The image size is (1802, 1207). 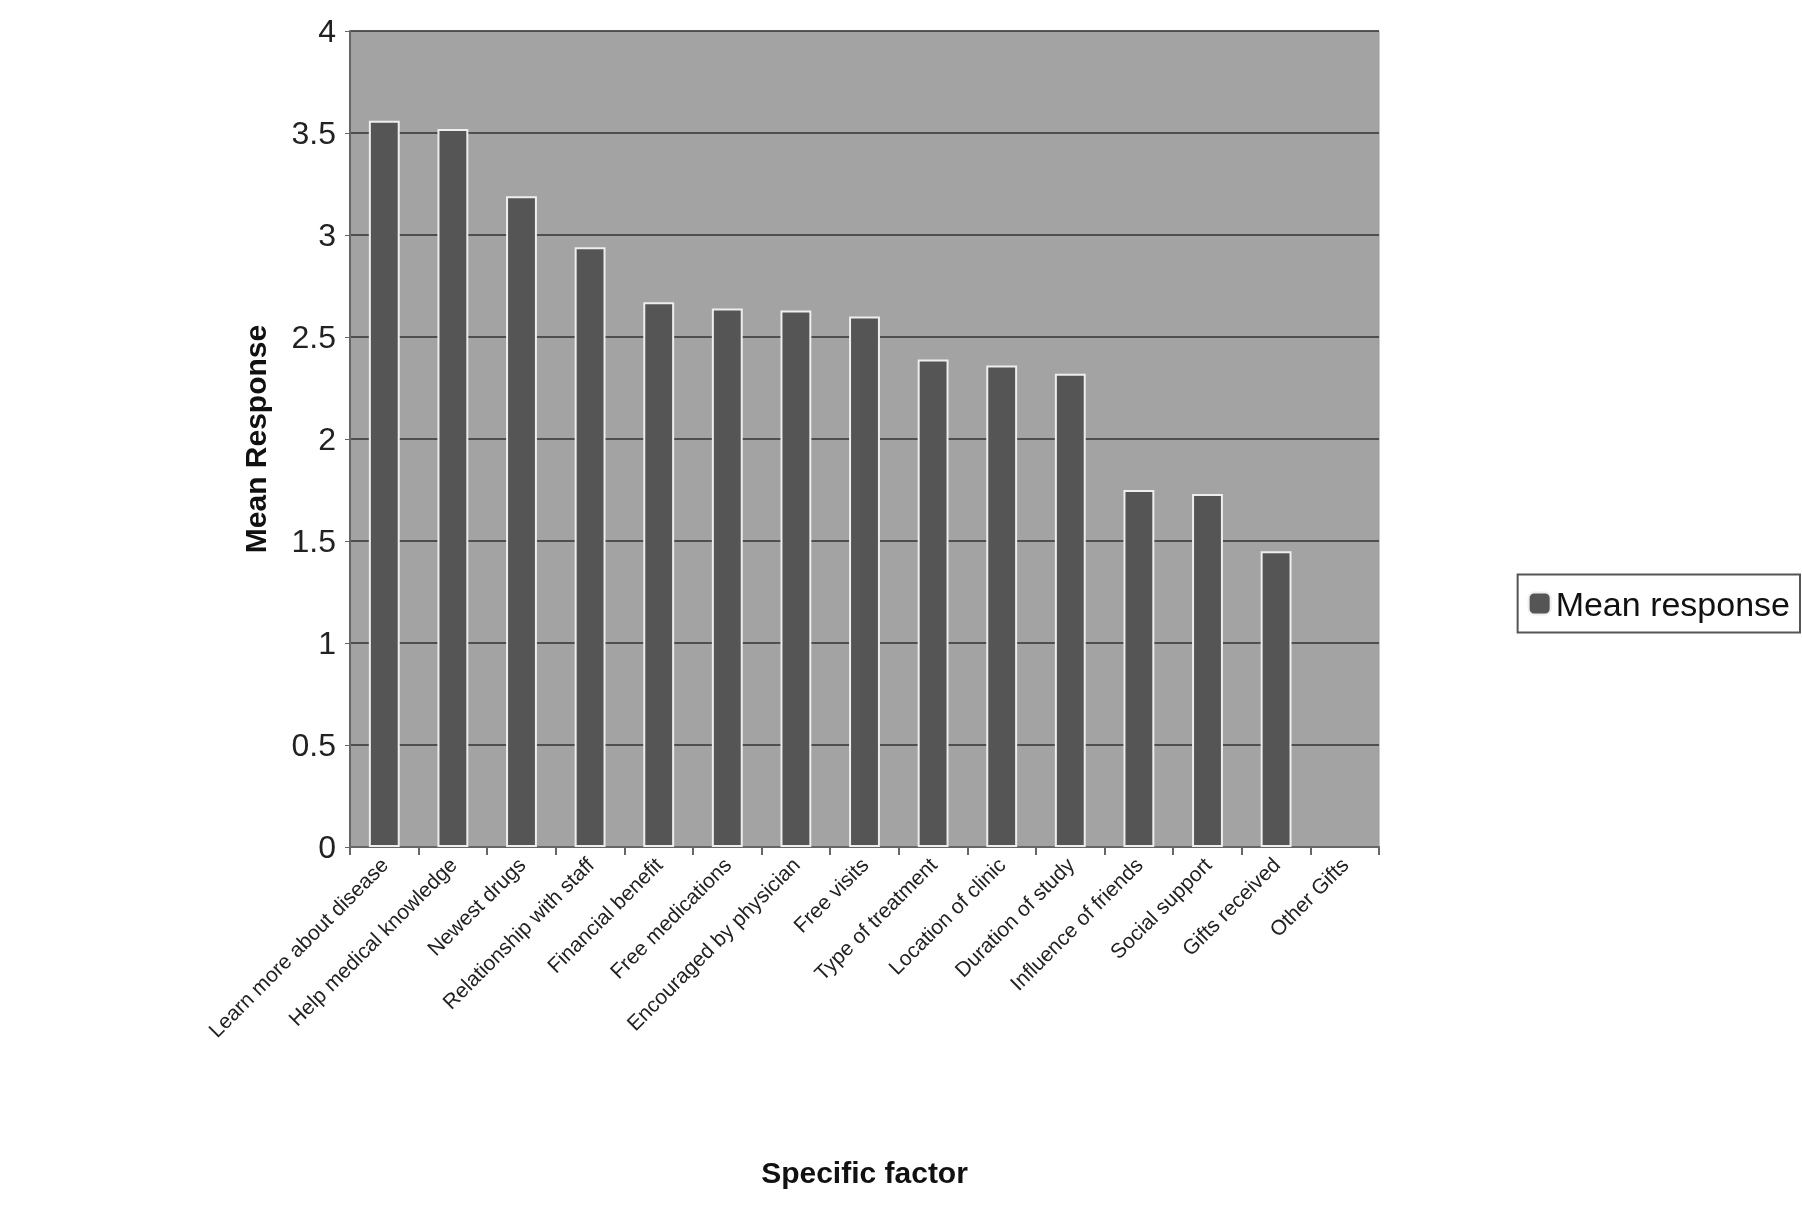 I want to click on y-tick-label: 3, so click(x=327, y=235).